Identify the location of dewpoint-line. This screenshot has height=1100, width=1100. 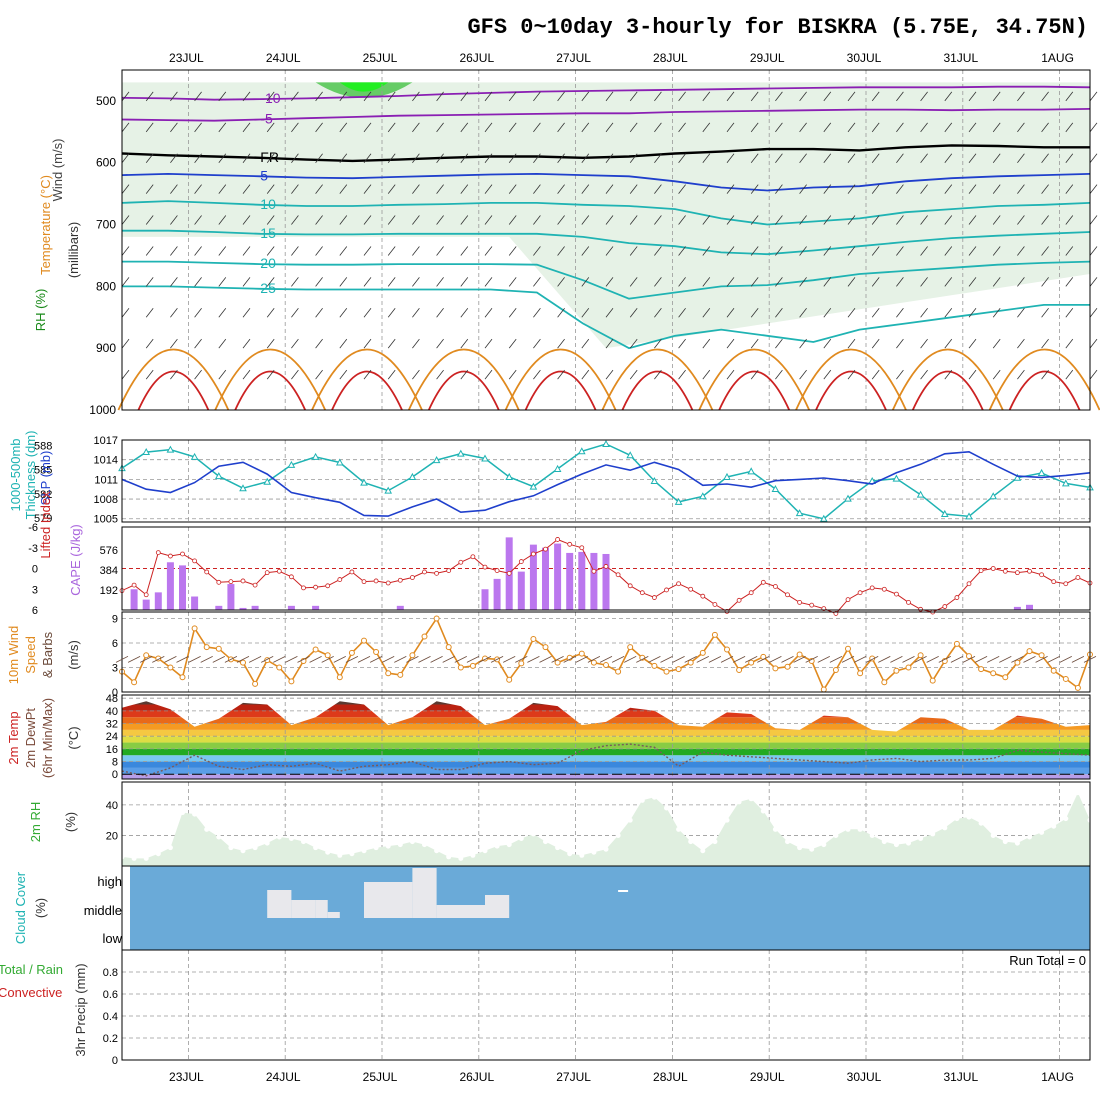
(606, 760).